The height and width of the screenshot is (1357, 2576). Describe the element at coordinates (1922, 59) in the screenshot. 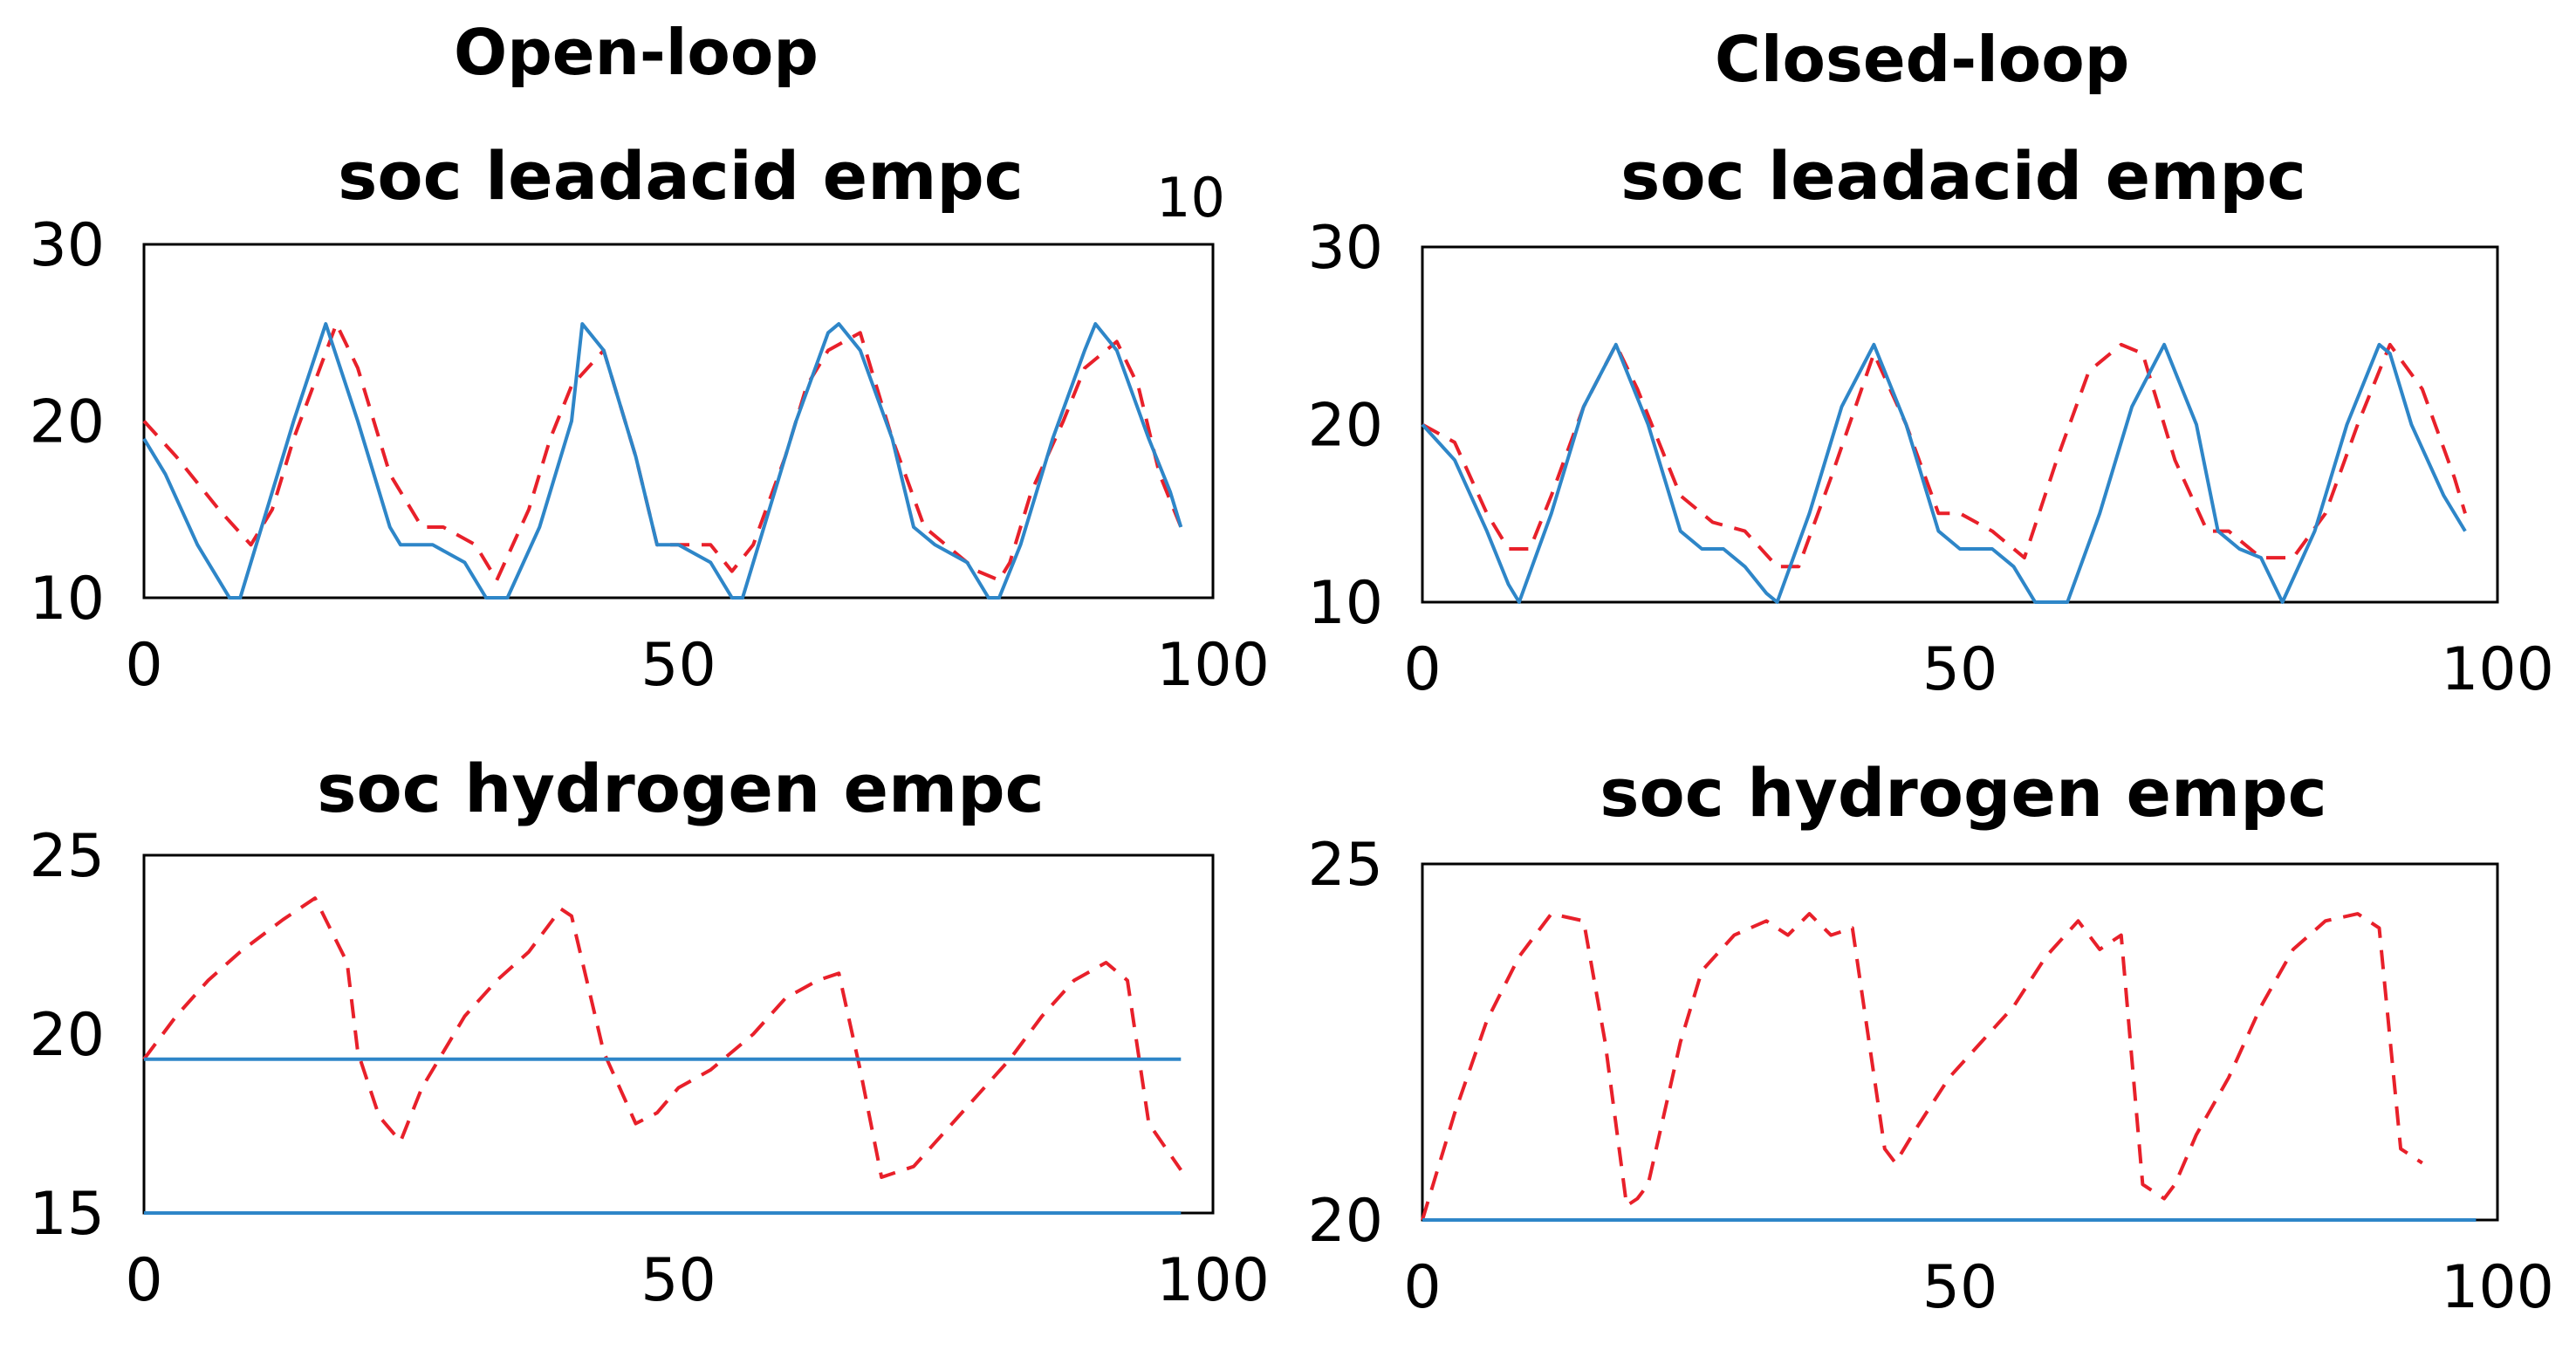

I see `closed-loop-heading: Closed-loop` at that location.